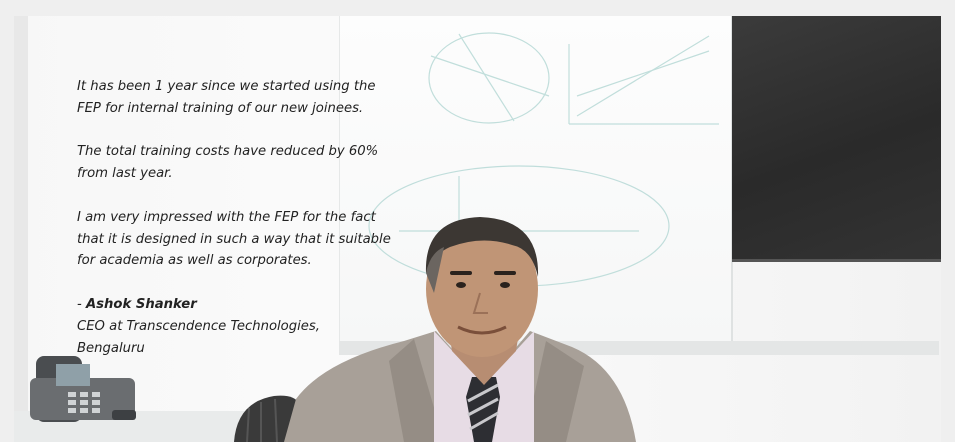 The image size is (955, 442). What do you see at coordinates (81, 304) in the screenshot?
I see `author-prefix: -` at bounding box center [81, 304].